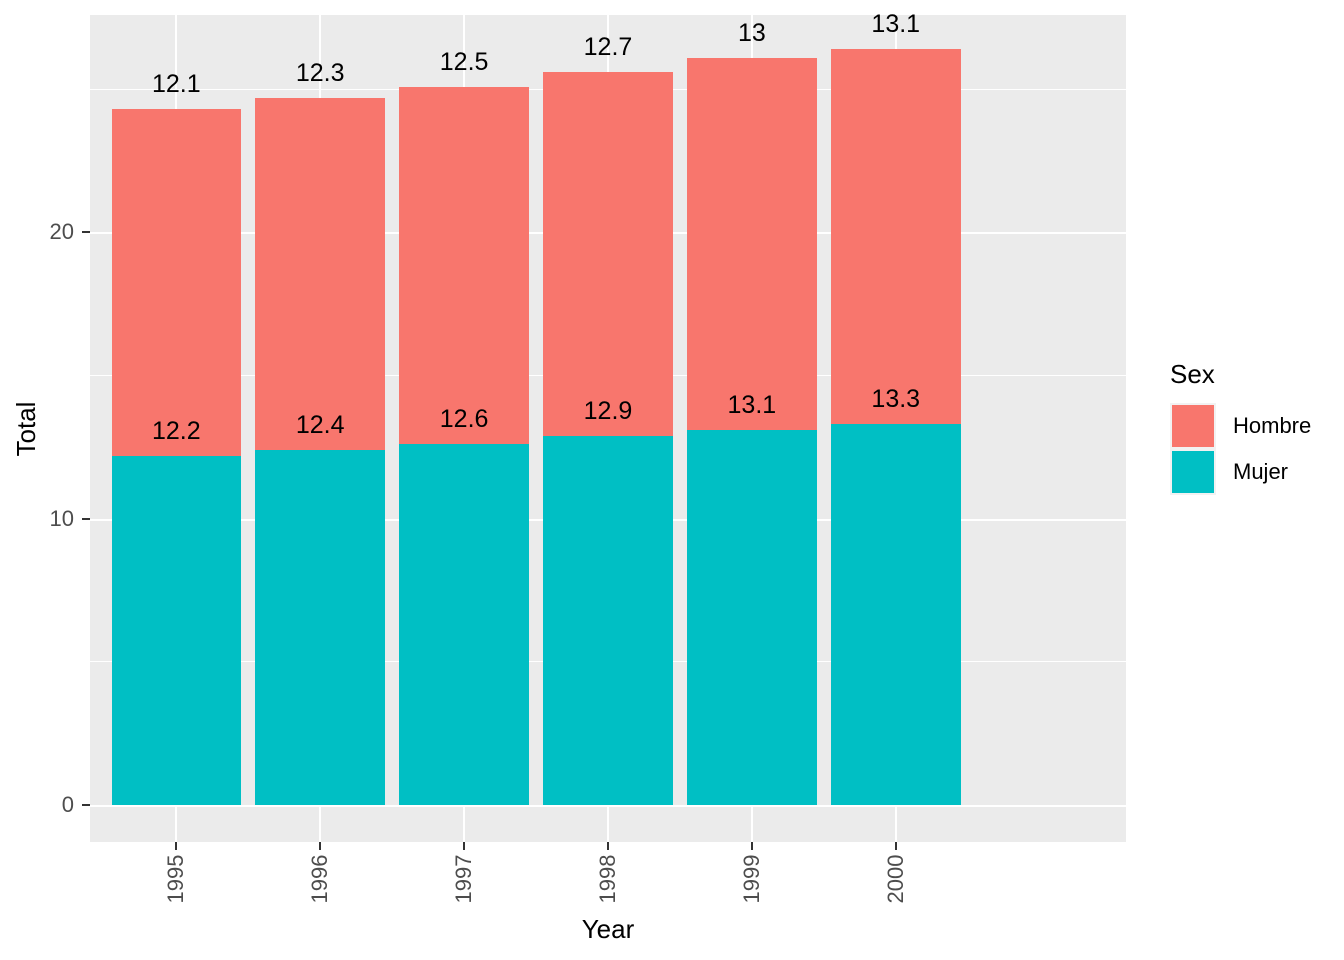 The image size is (1344, 960). What do you see at coordinates (320, 879) in the screenshot?
I see `x-tick-label-1996: 1996` at bounding box center [320, 879].